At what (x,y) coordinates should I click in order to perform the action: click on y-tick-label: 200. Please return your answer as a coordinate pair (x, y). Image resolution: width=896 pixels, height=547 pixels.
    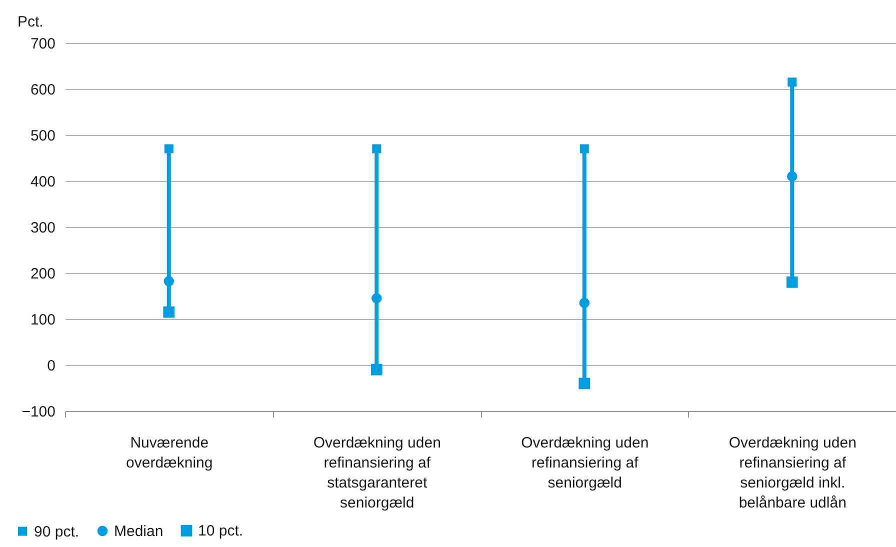
    Looking at the image, I should click on (43, 274).